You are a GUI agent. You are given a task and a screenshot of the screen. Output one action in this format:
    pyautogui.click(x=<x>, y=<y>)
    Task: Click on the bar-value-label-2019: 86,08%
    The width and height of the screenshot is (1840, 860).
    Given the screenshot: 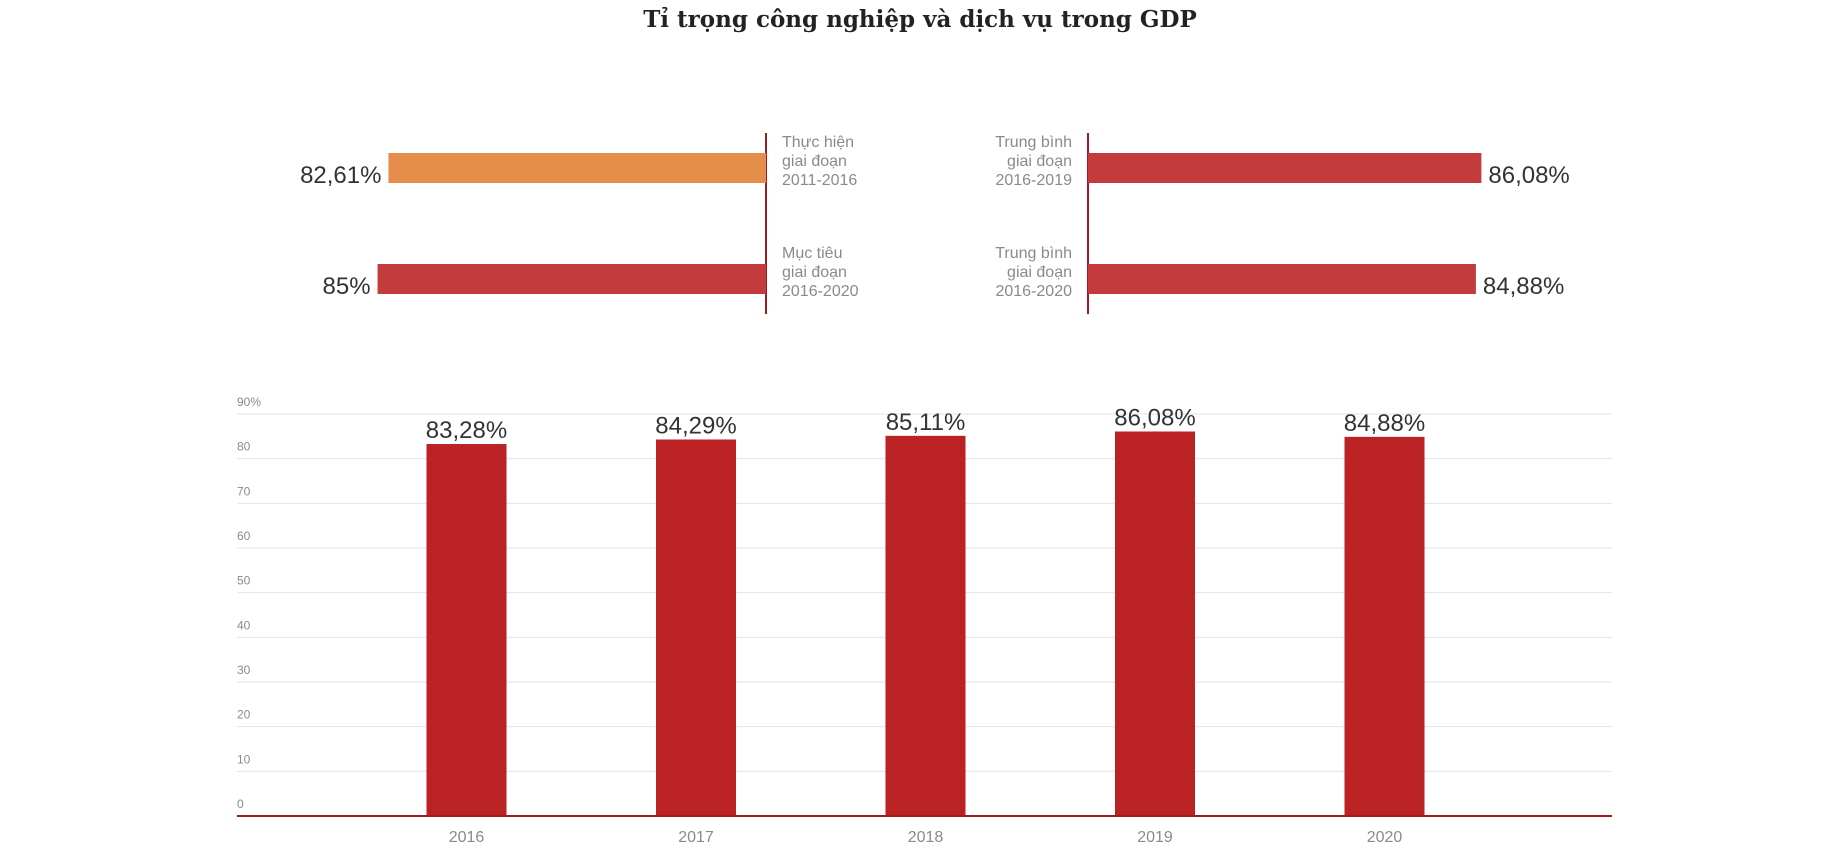 What is the action you would take?
    pyautogui.click(x=1154, y=418)
    